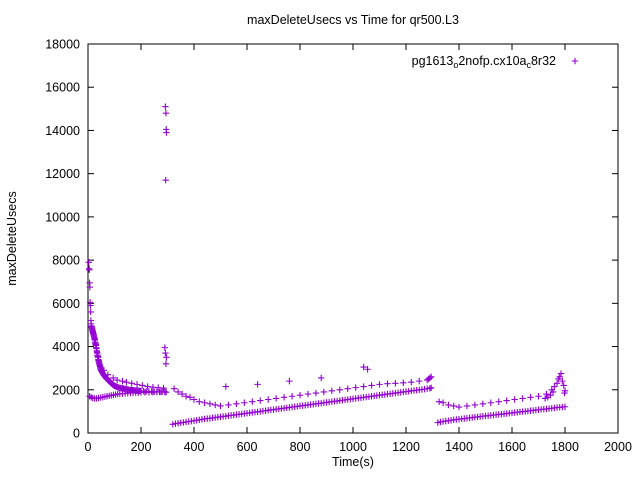 Image resolution: width=640 pixels, height=480 pixels. Describe the element at coordinates (194, 447) in the screenshot. I see `x-tick-label: 400` at that location.